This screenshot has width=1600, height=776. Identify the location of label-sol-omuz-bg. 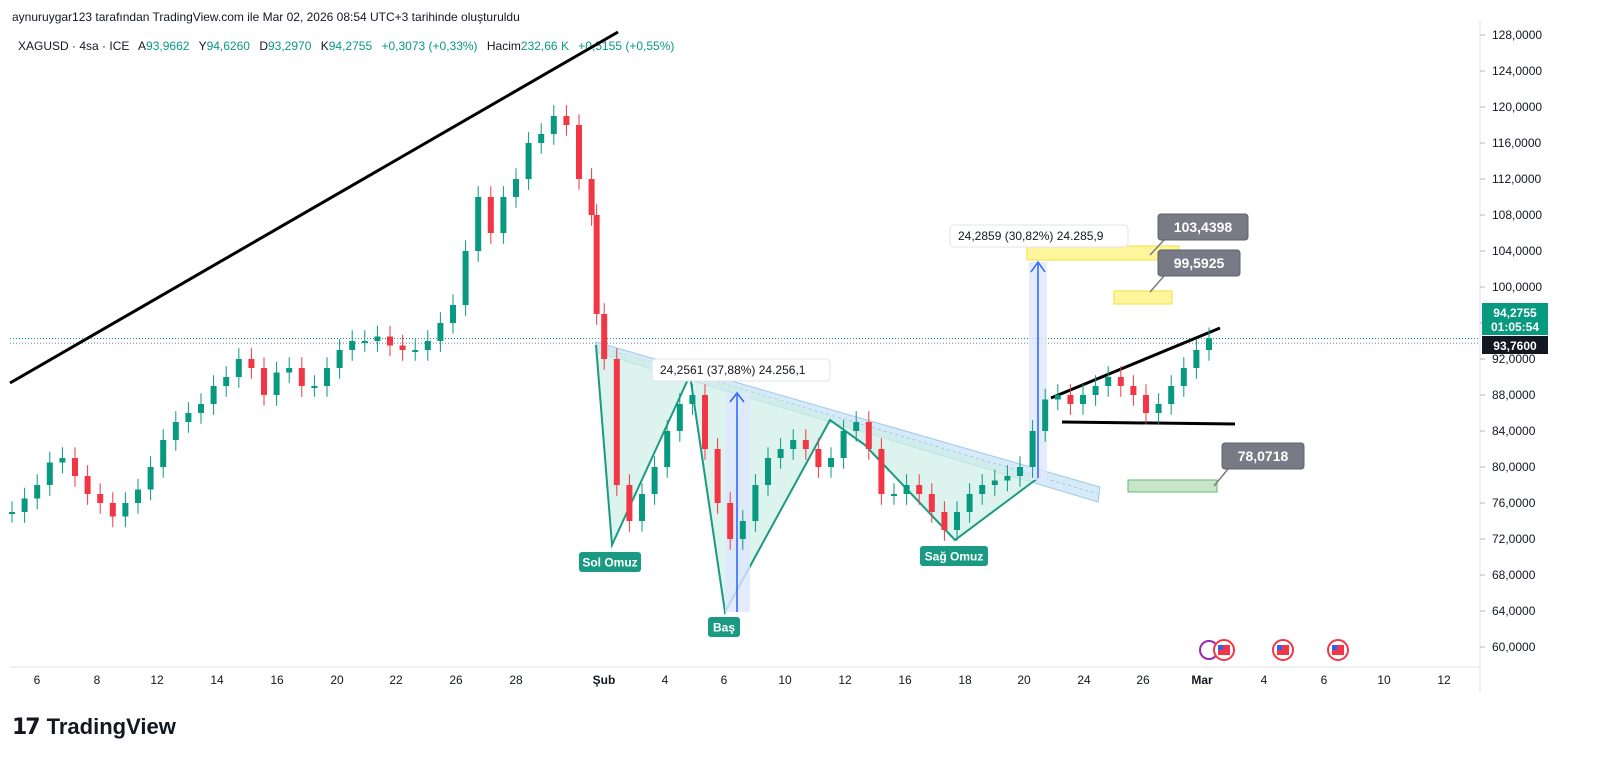
(610, 562).